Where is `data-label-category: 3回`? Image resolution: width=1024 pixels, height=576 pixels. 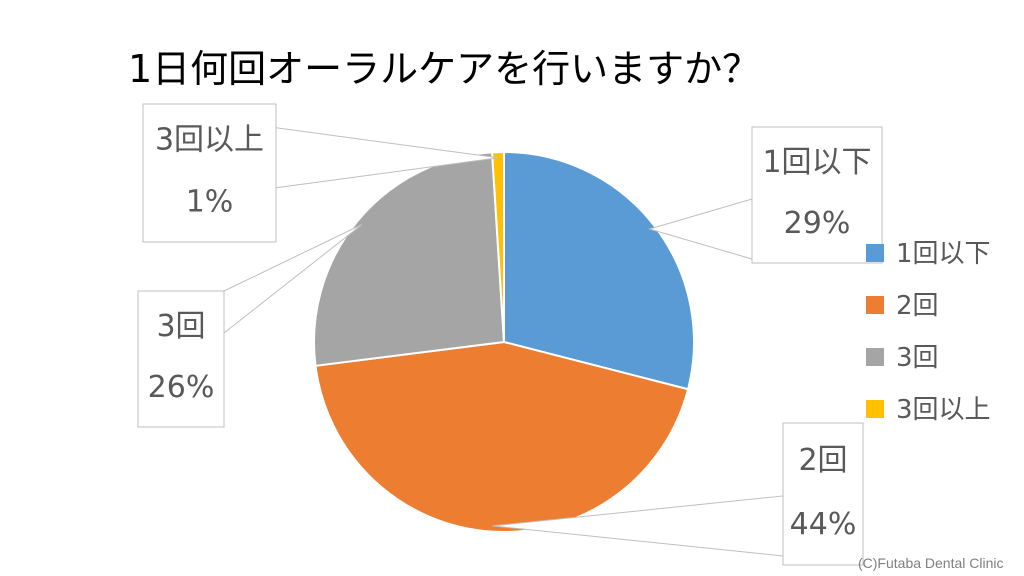
data-label-category: 3回 is located at coordinates (180, 326).